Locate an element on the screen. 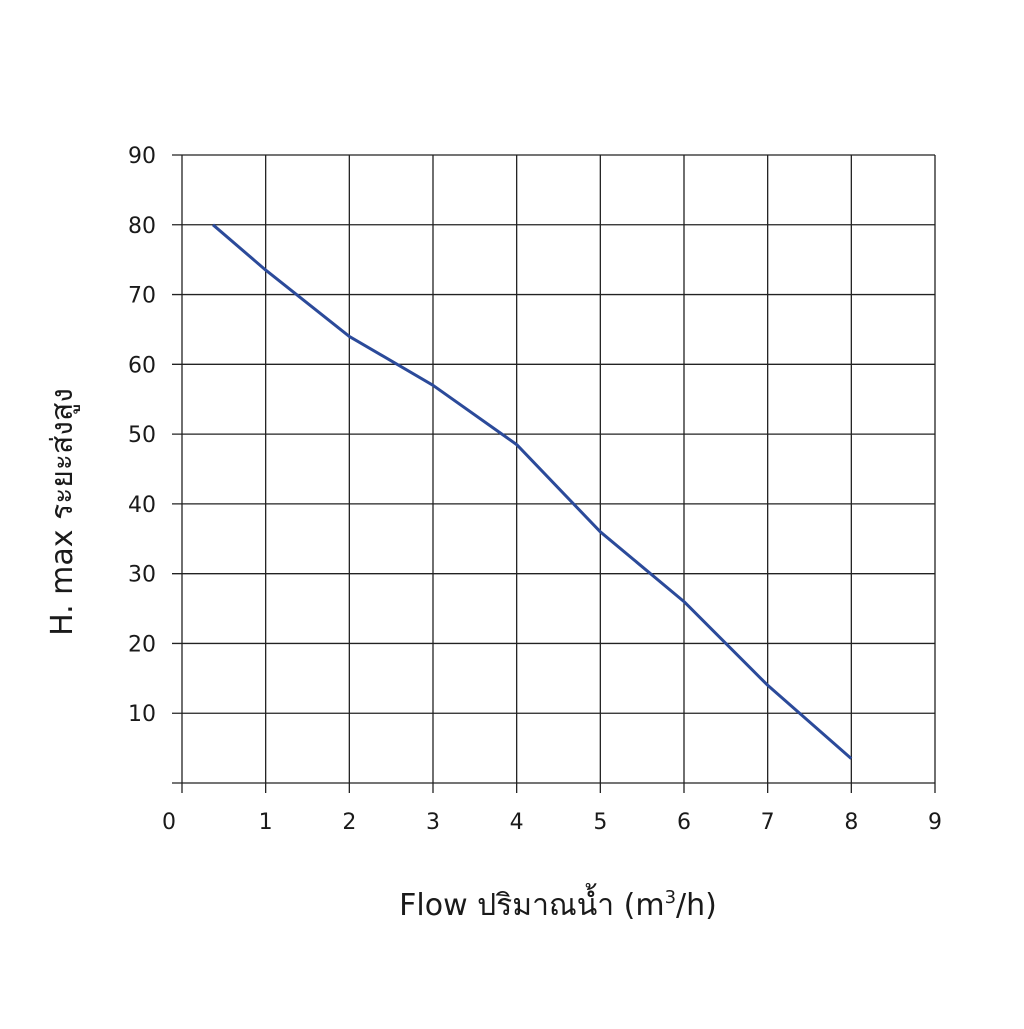 This screenshot has height=1029, width=1024. y-tick-label: 20 is located at coordinates (142, 644).